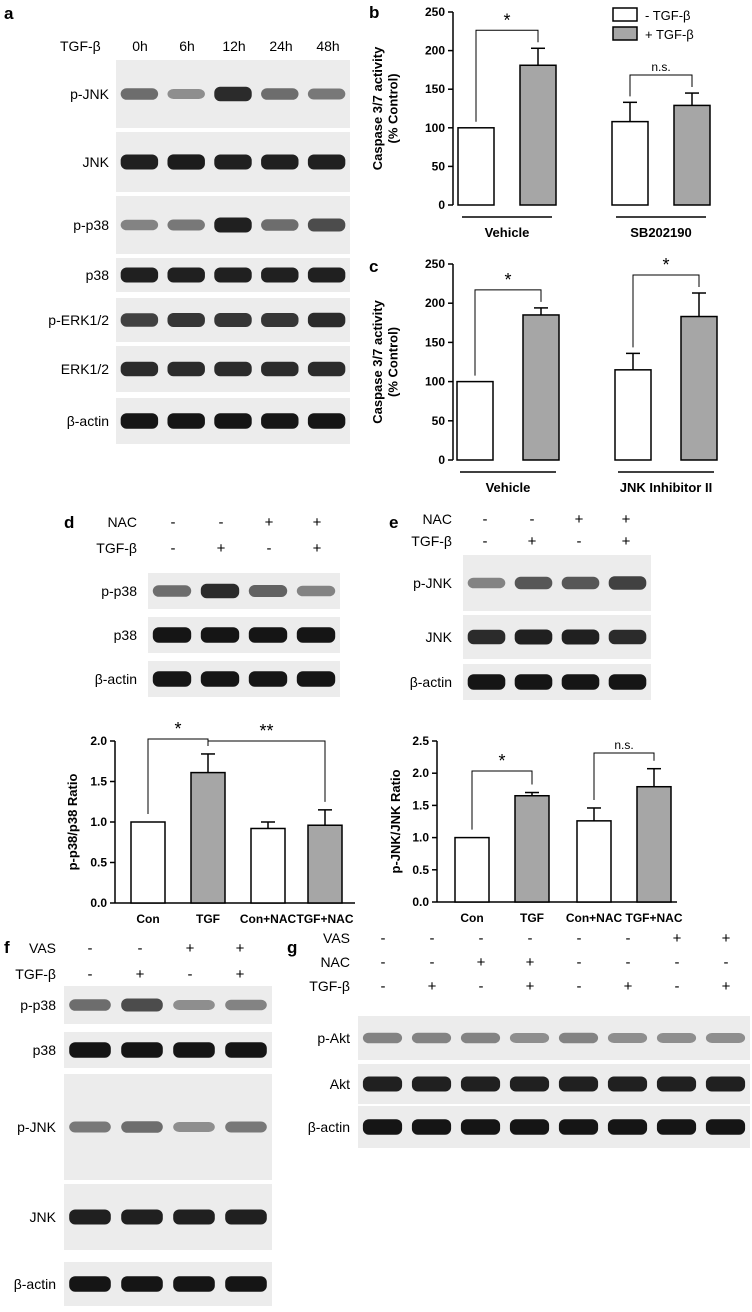  I want to click on treatment-label: NAC, so click(335, 962).